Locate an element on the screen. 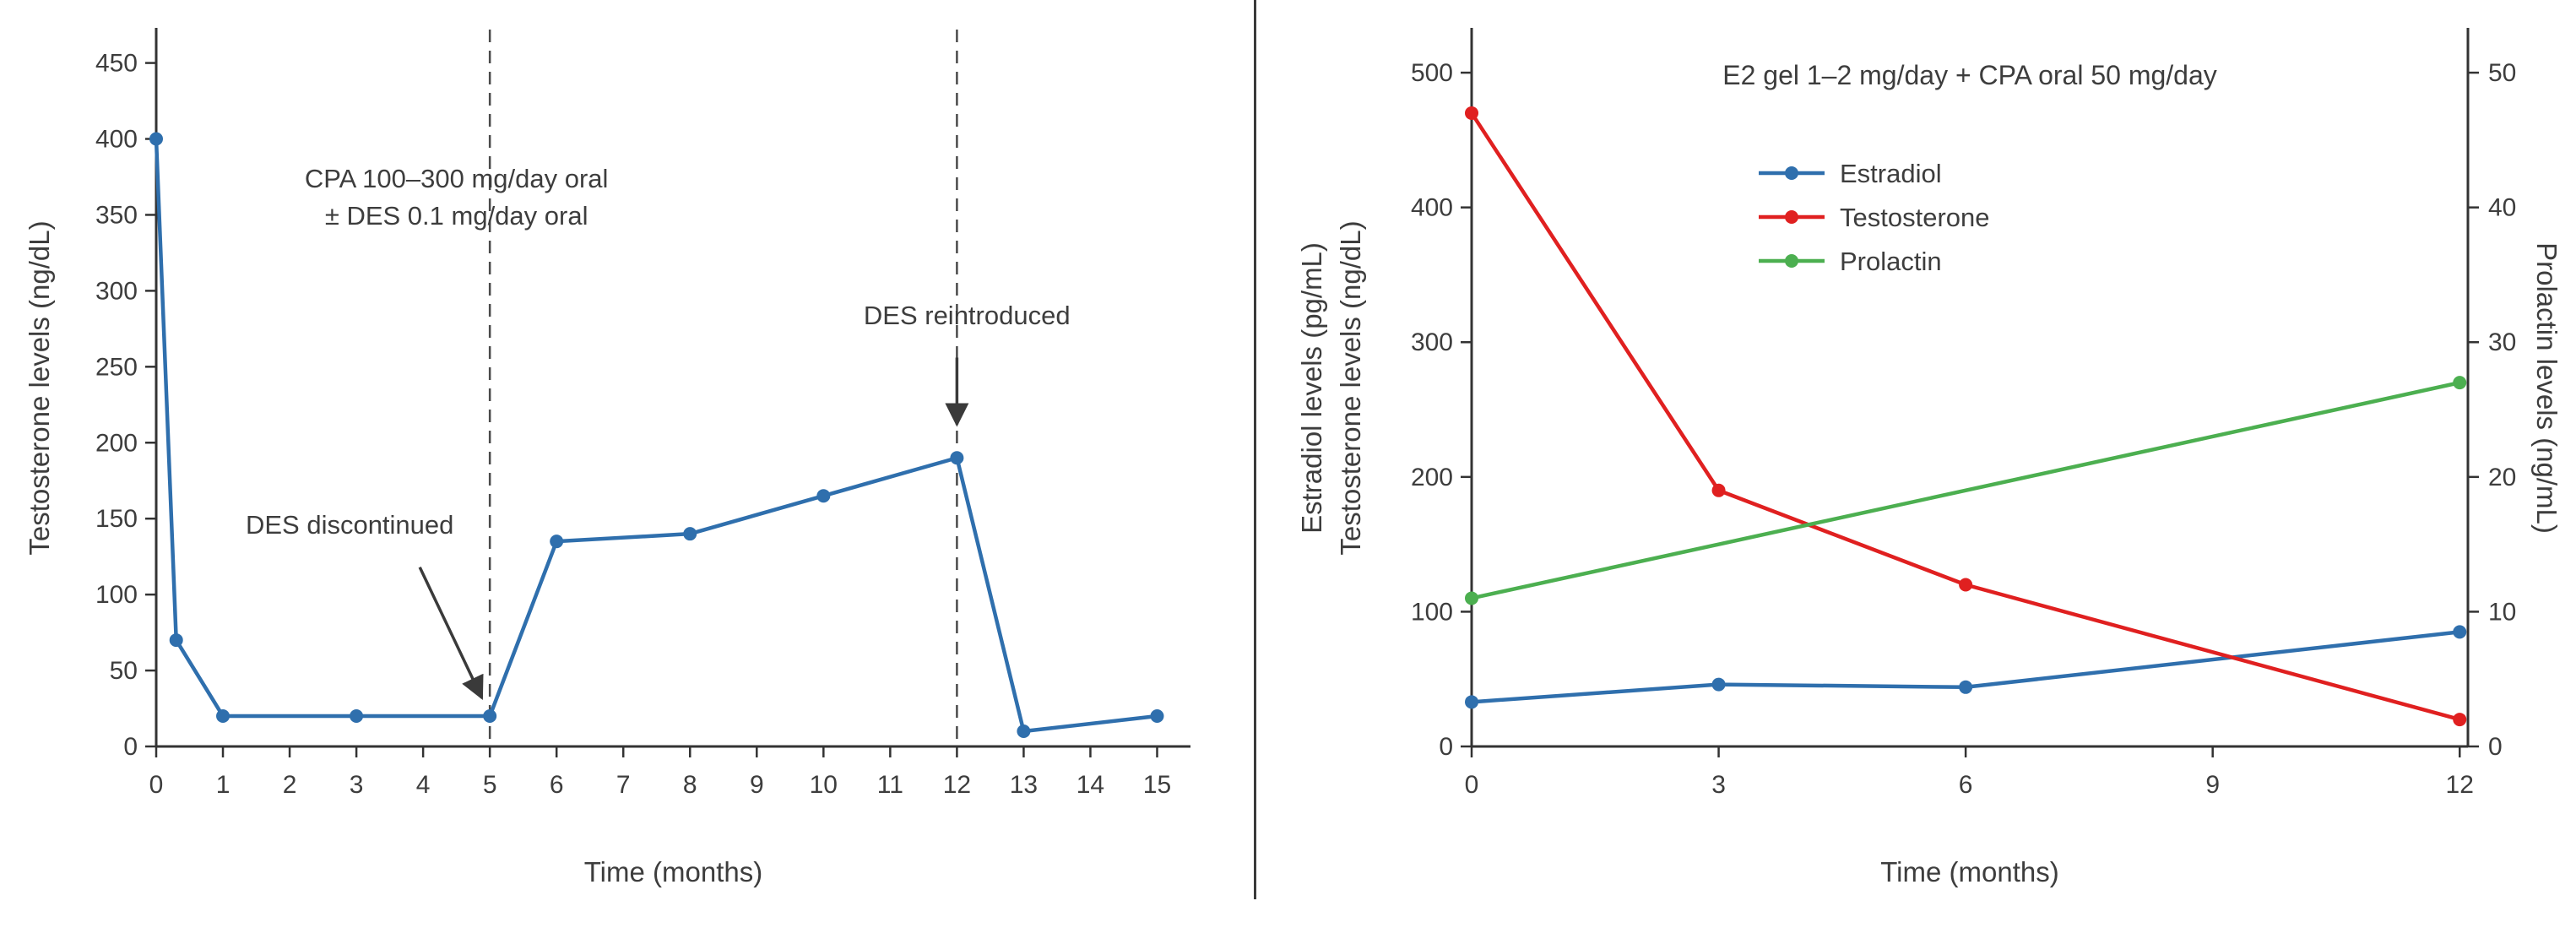 This screenshot has height=928, width=2576. x-tick-label: 7 is located at coordinates (623, 785).